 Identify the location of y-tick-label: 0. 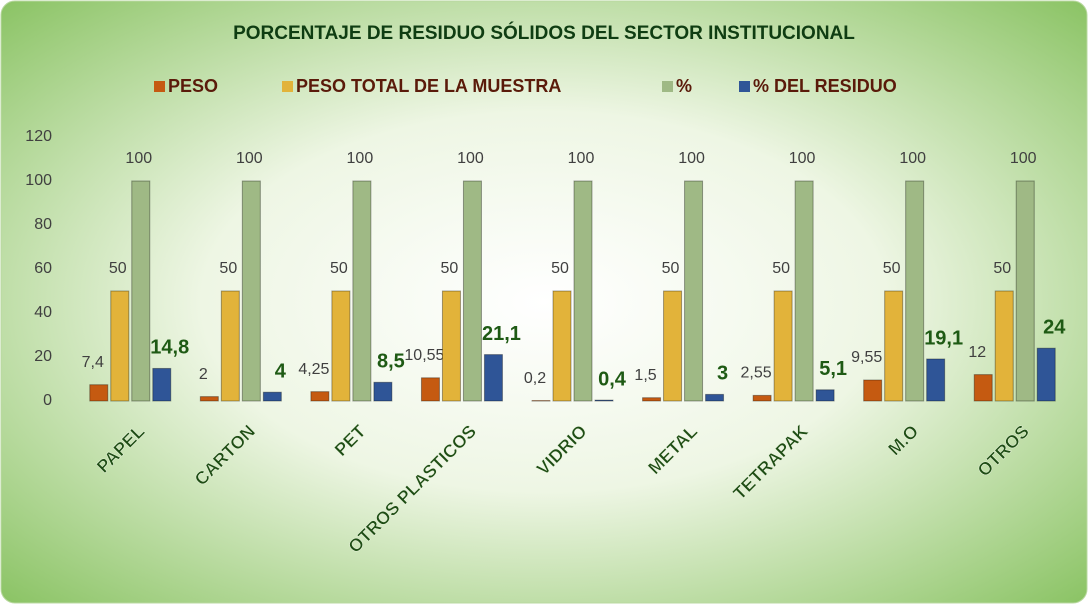
(47, 400).